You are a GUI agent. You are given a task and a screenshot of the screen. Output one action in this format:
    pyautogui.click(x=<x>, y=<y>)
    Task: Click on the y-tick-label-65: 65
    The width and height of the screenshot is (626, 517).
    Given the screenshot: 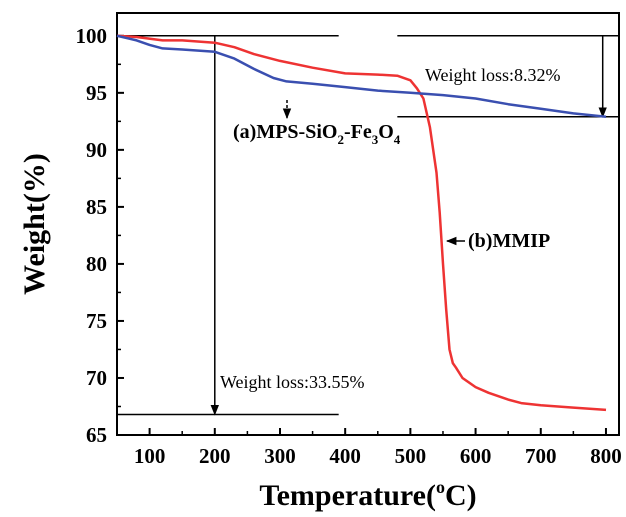 What is the action you would take?
    pyautogui.click(x=96, y=435)
    